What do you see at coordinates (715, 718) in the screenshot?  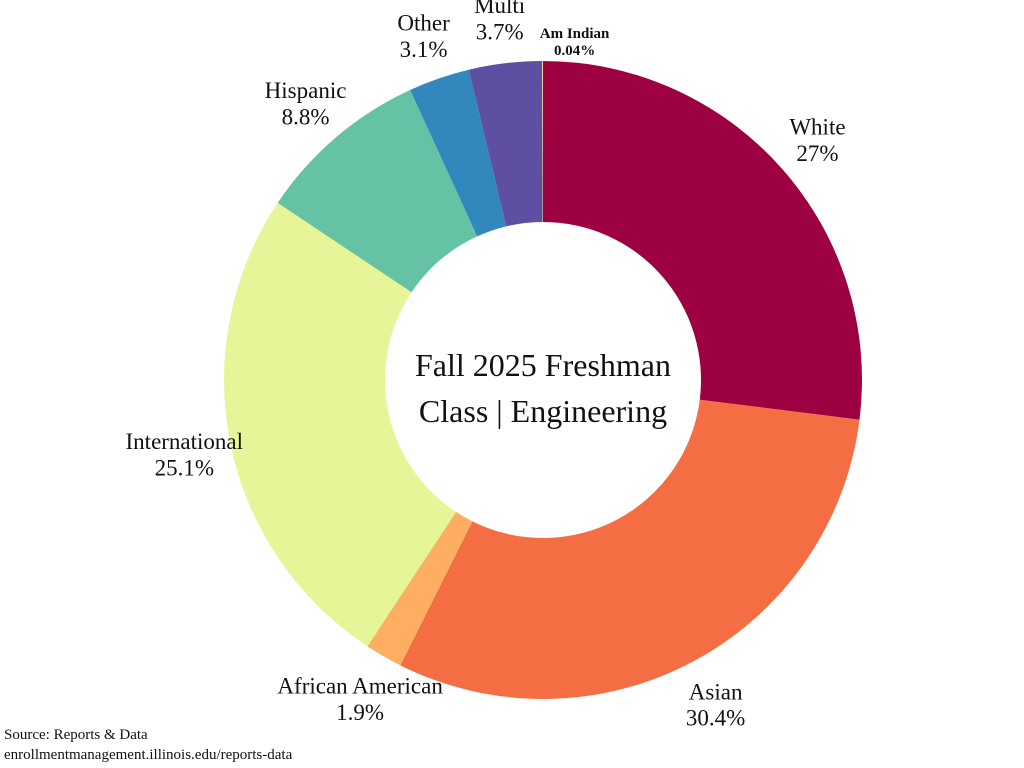 I see `value-label: 30.4%` at bounding box center [715, 718].